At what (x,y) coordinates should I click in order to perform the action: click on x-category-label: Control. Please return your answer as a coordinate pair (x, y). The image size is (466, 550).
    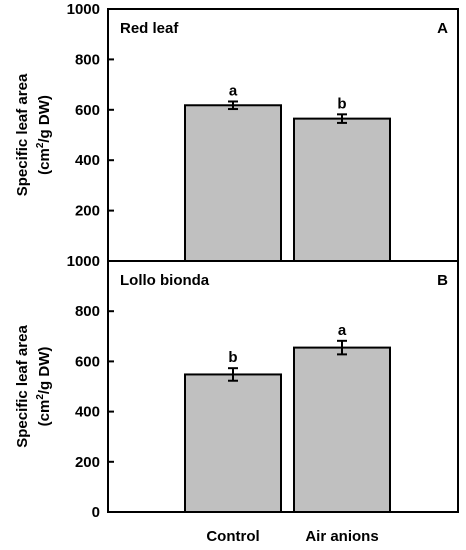
    Looking at the image, I should click on (232, 536).